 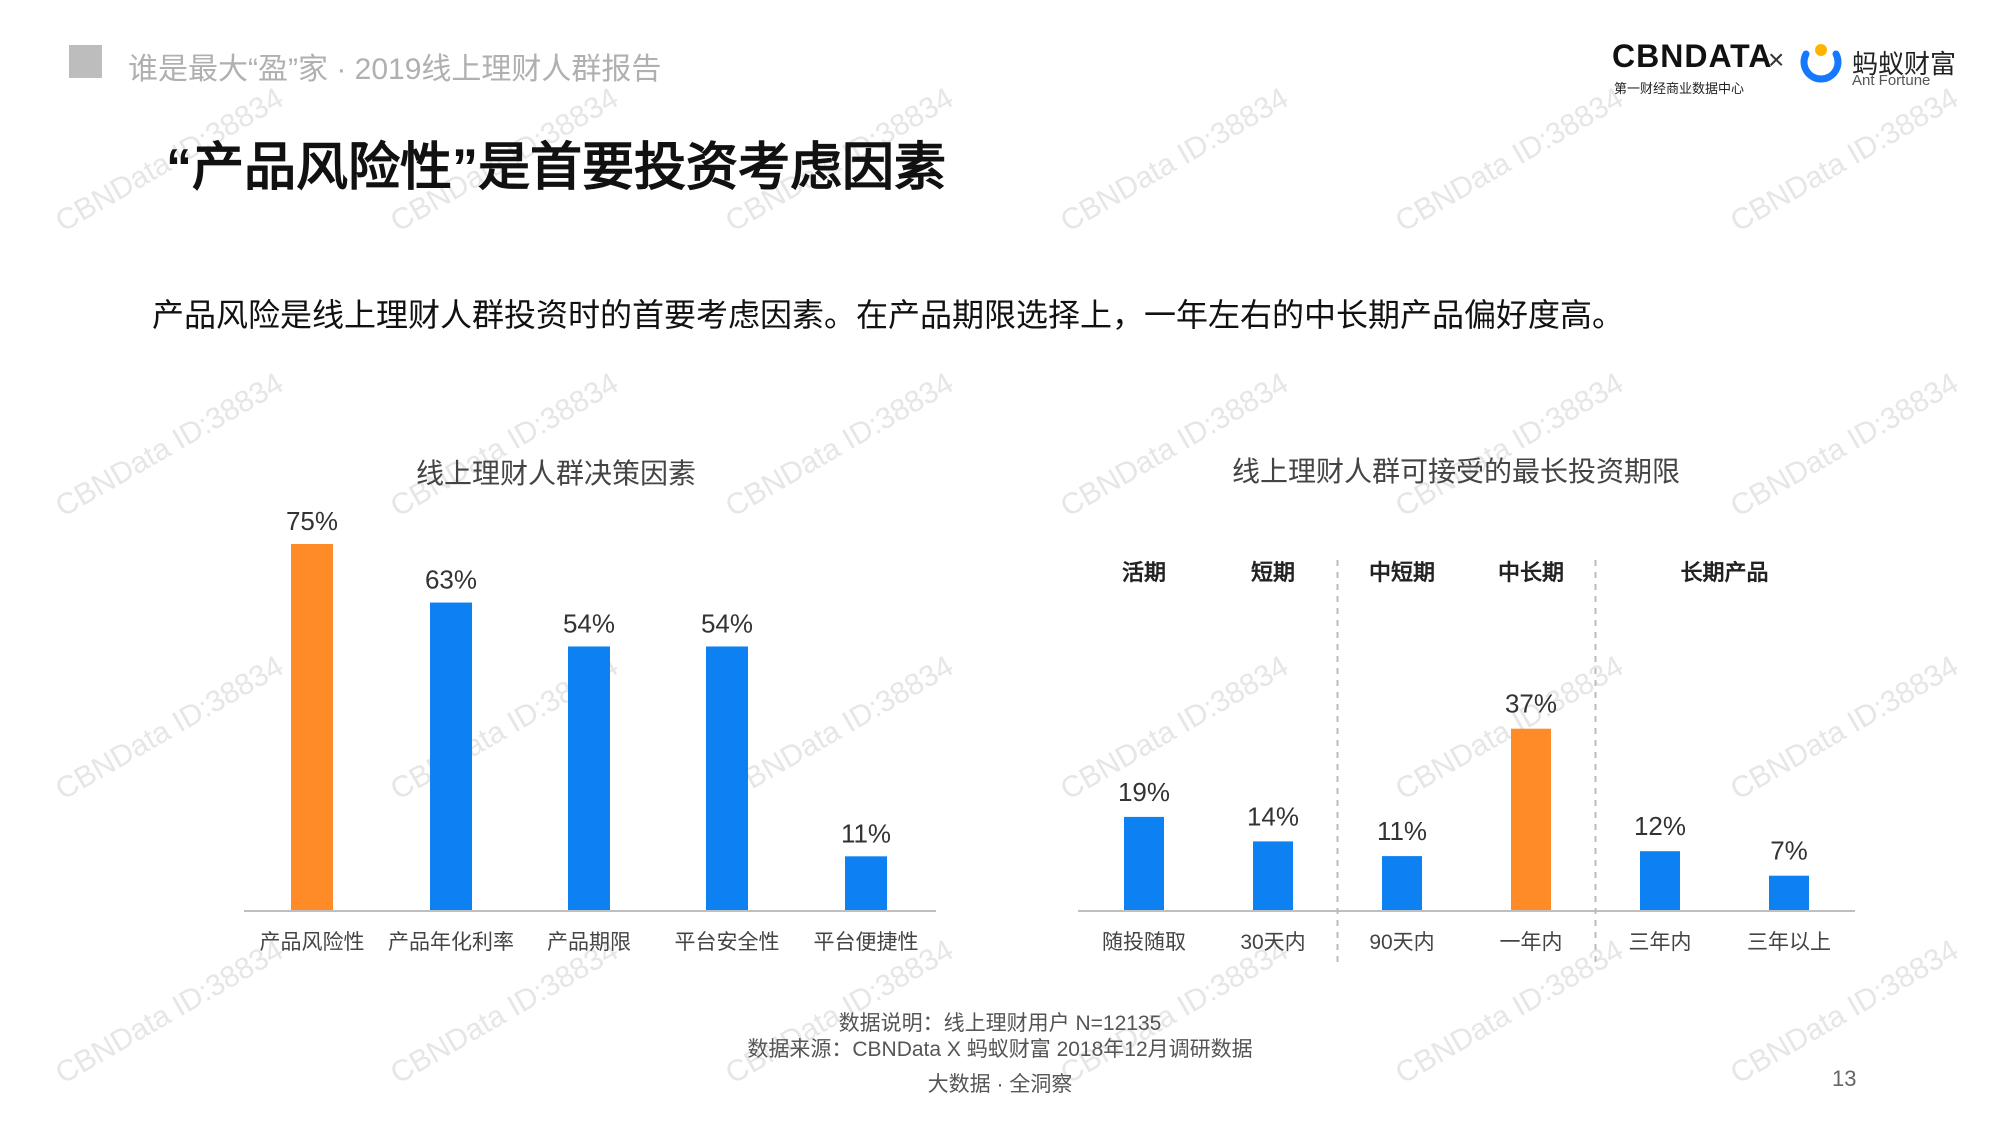 I want to click on ant-fortune-logo-subtext: Ant Fortune, so click(x=1891, y=80).